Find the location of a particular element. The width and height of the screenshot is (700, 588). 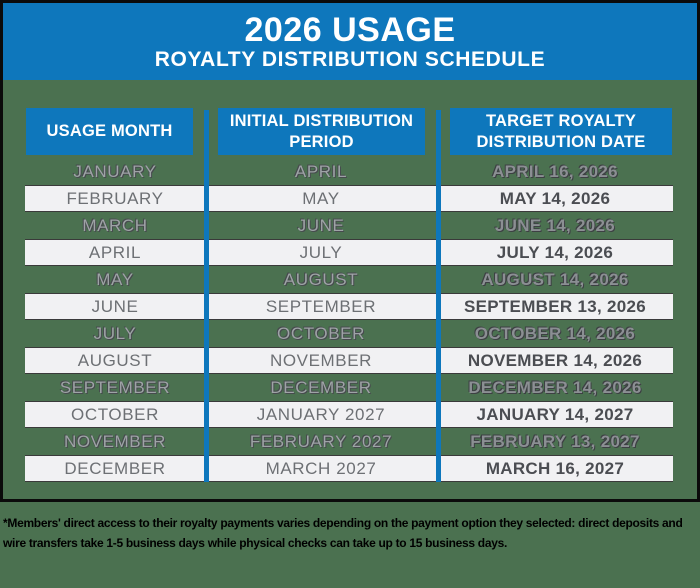

target-distribution-date-cell: MARCH 16, 2027 is located at coordinates (555, 468).